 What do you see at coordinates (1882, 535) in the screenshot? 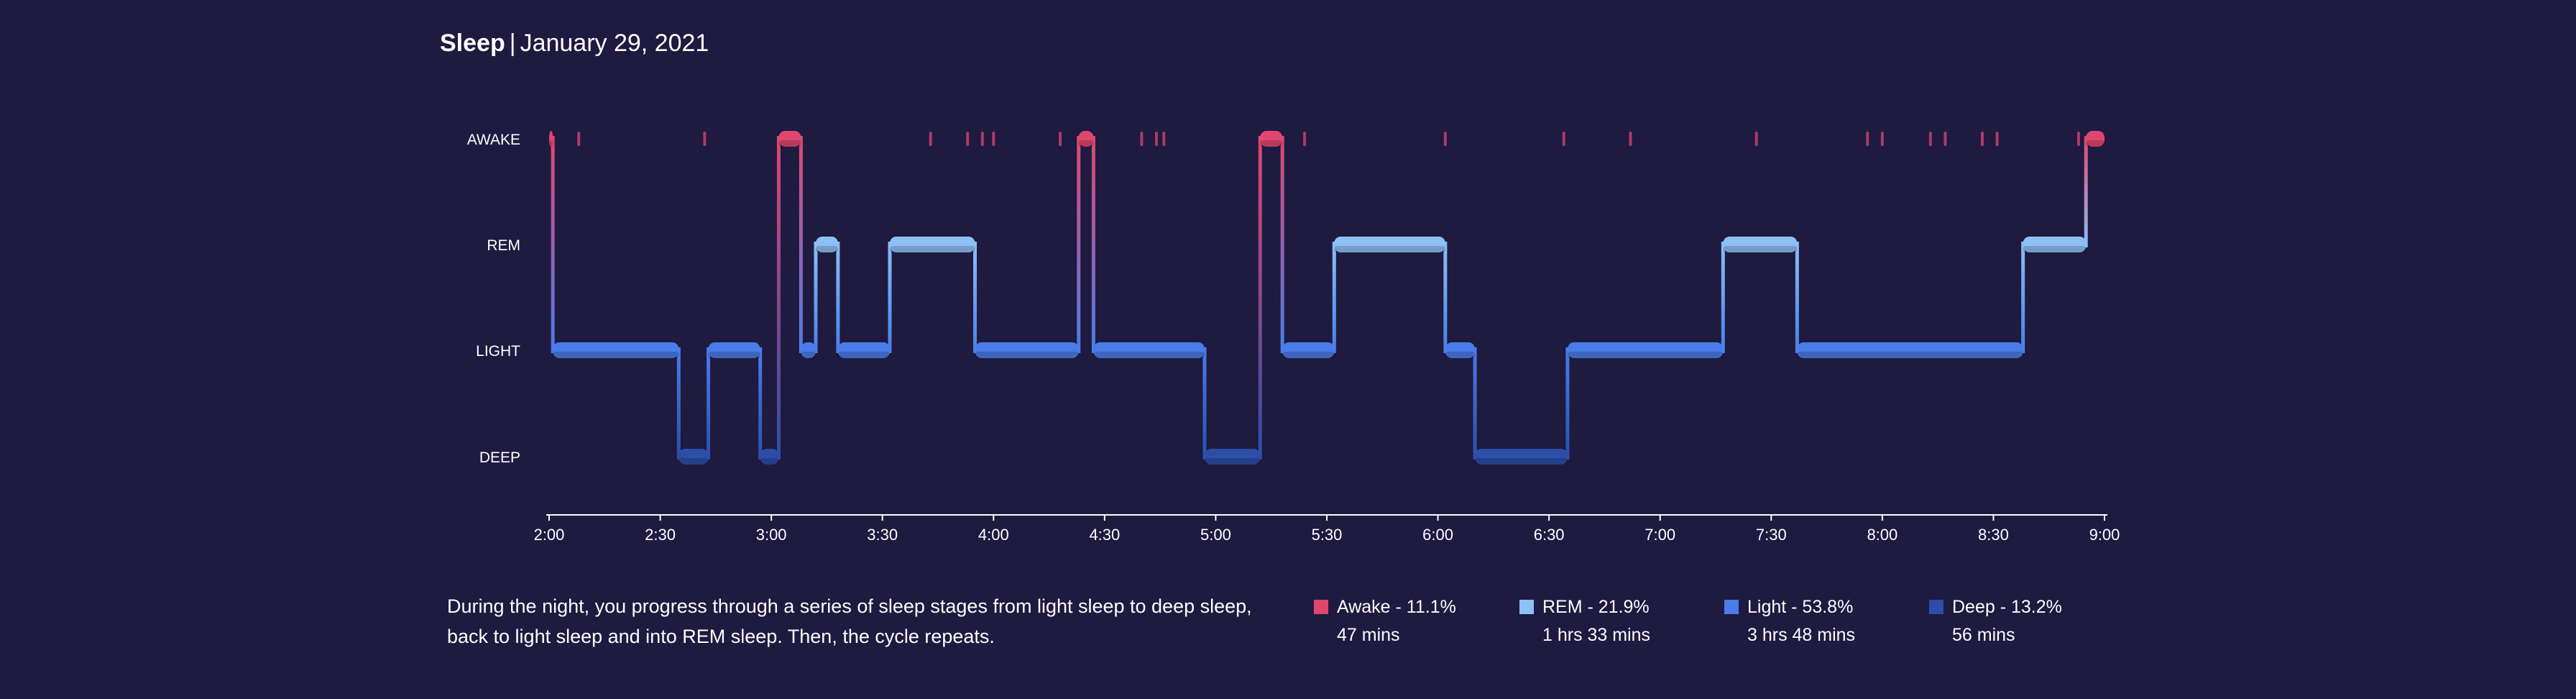
I see `x-tick-label: 8:00` at bounding box center [1882, 535].